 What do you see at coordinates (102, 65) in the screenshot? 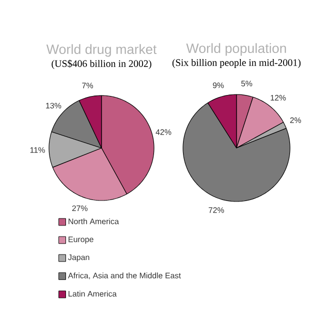
I see `chart-subtitle: (US$406 billion in 2002)` at bounding box center [102, 65].